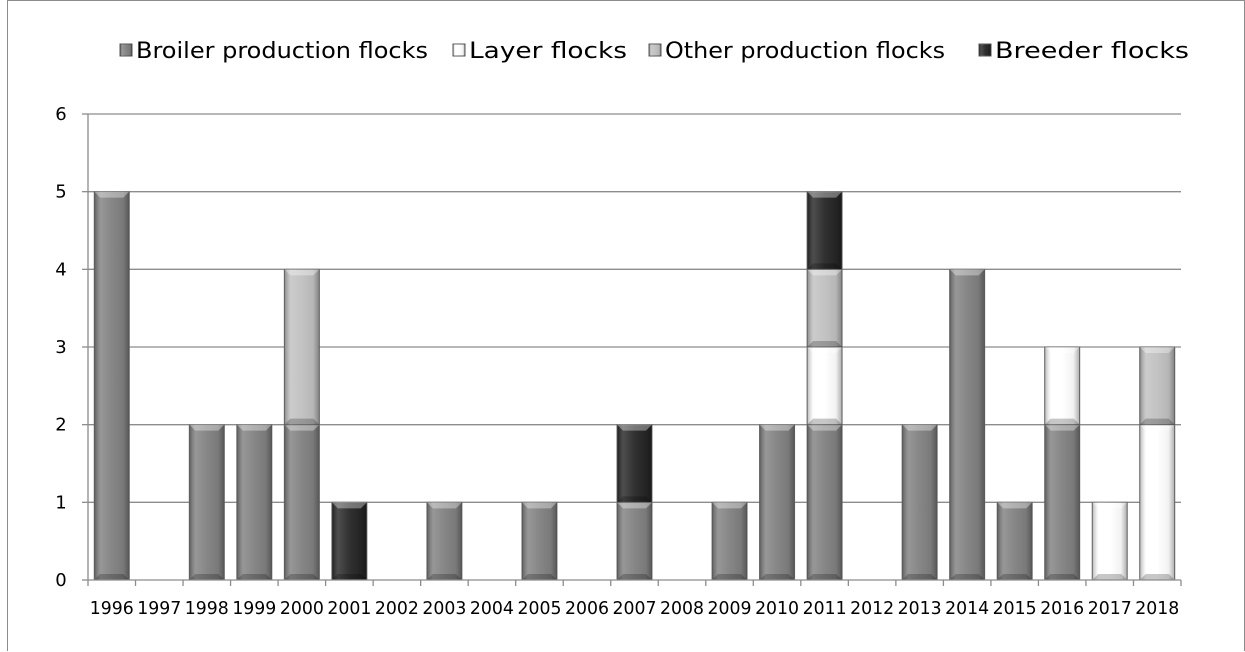  What do you see at coordinates (71, 347) in the screenshot?
I see `y-axis-ticks: 0 1 2 3 4 5 6` at bounding box center [71, 347].